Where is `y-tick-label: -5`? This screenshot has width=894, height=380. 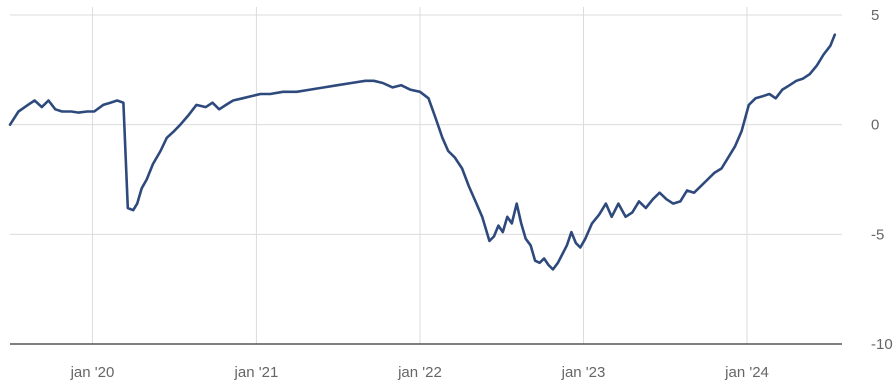 y-tick-label: -5 is located at coordinates (877, 234).